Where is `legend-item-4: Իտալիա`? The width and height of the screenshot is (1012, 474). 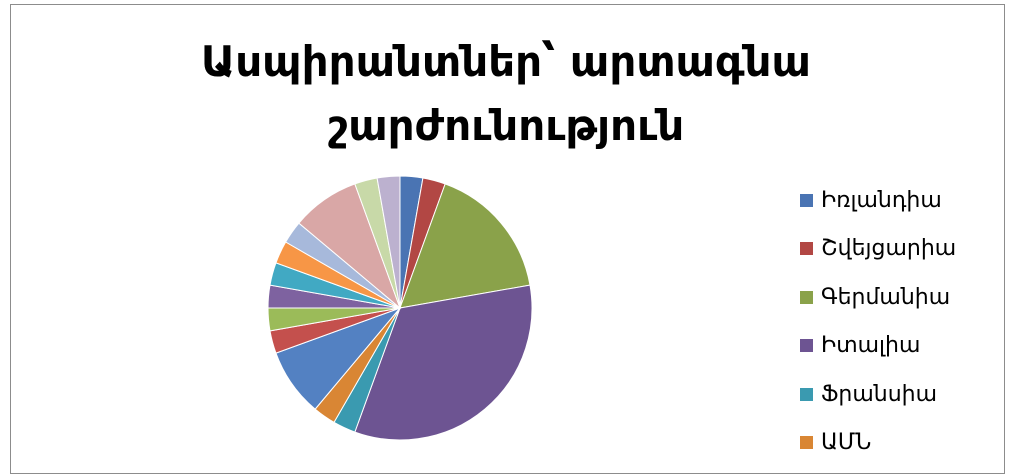 legend-item-4: Իտալիա is located at coordinates (878, 346).